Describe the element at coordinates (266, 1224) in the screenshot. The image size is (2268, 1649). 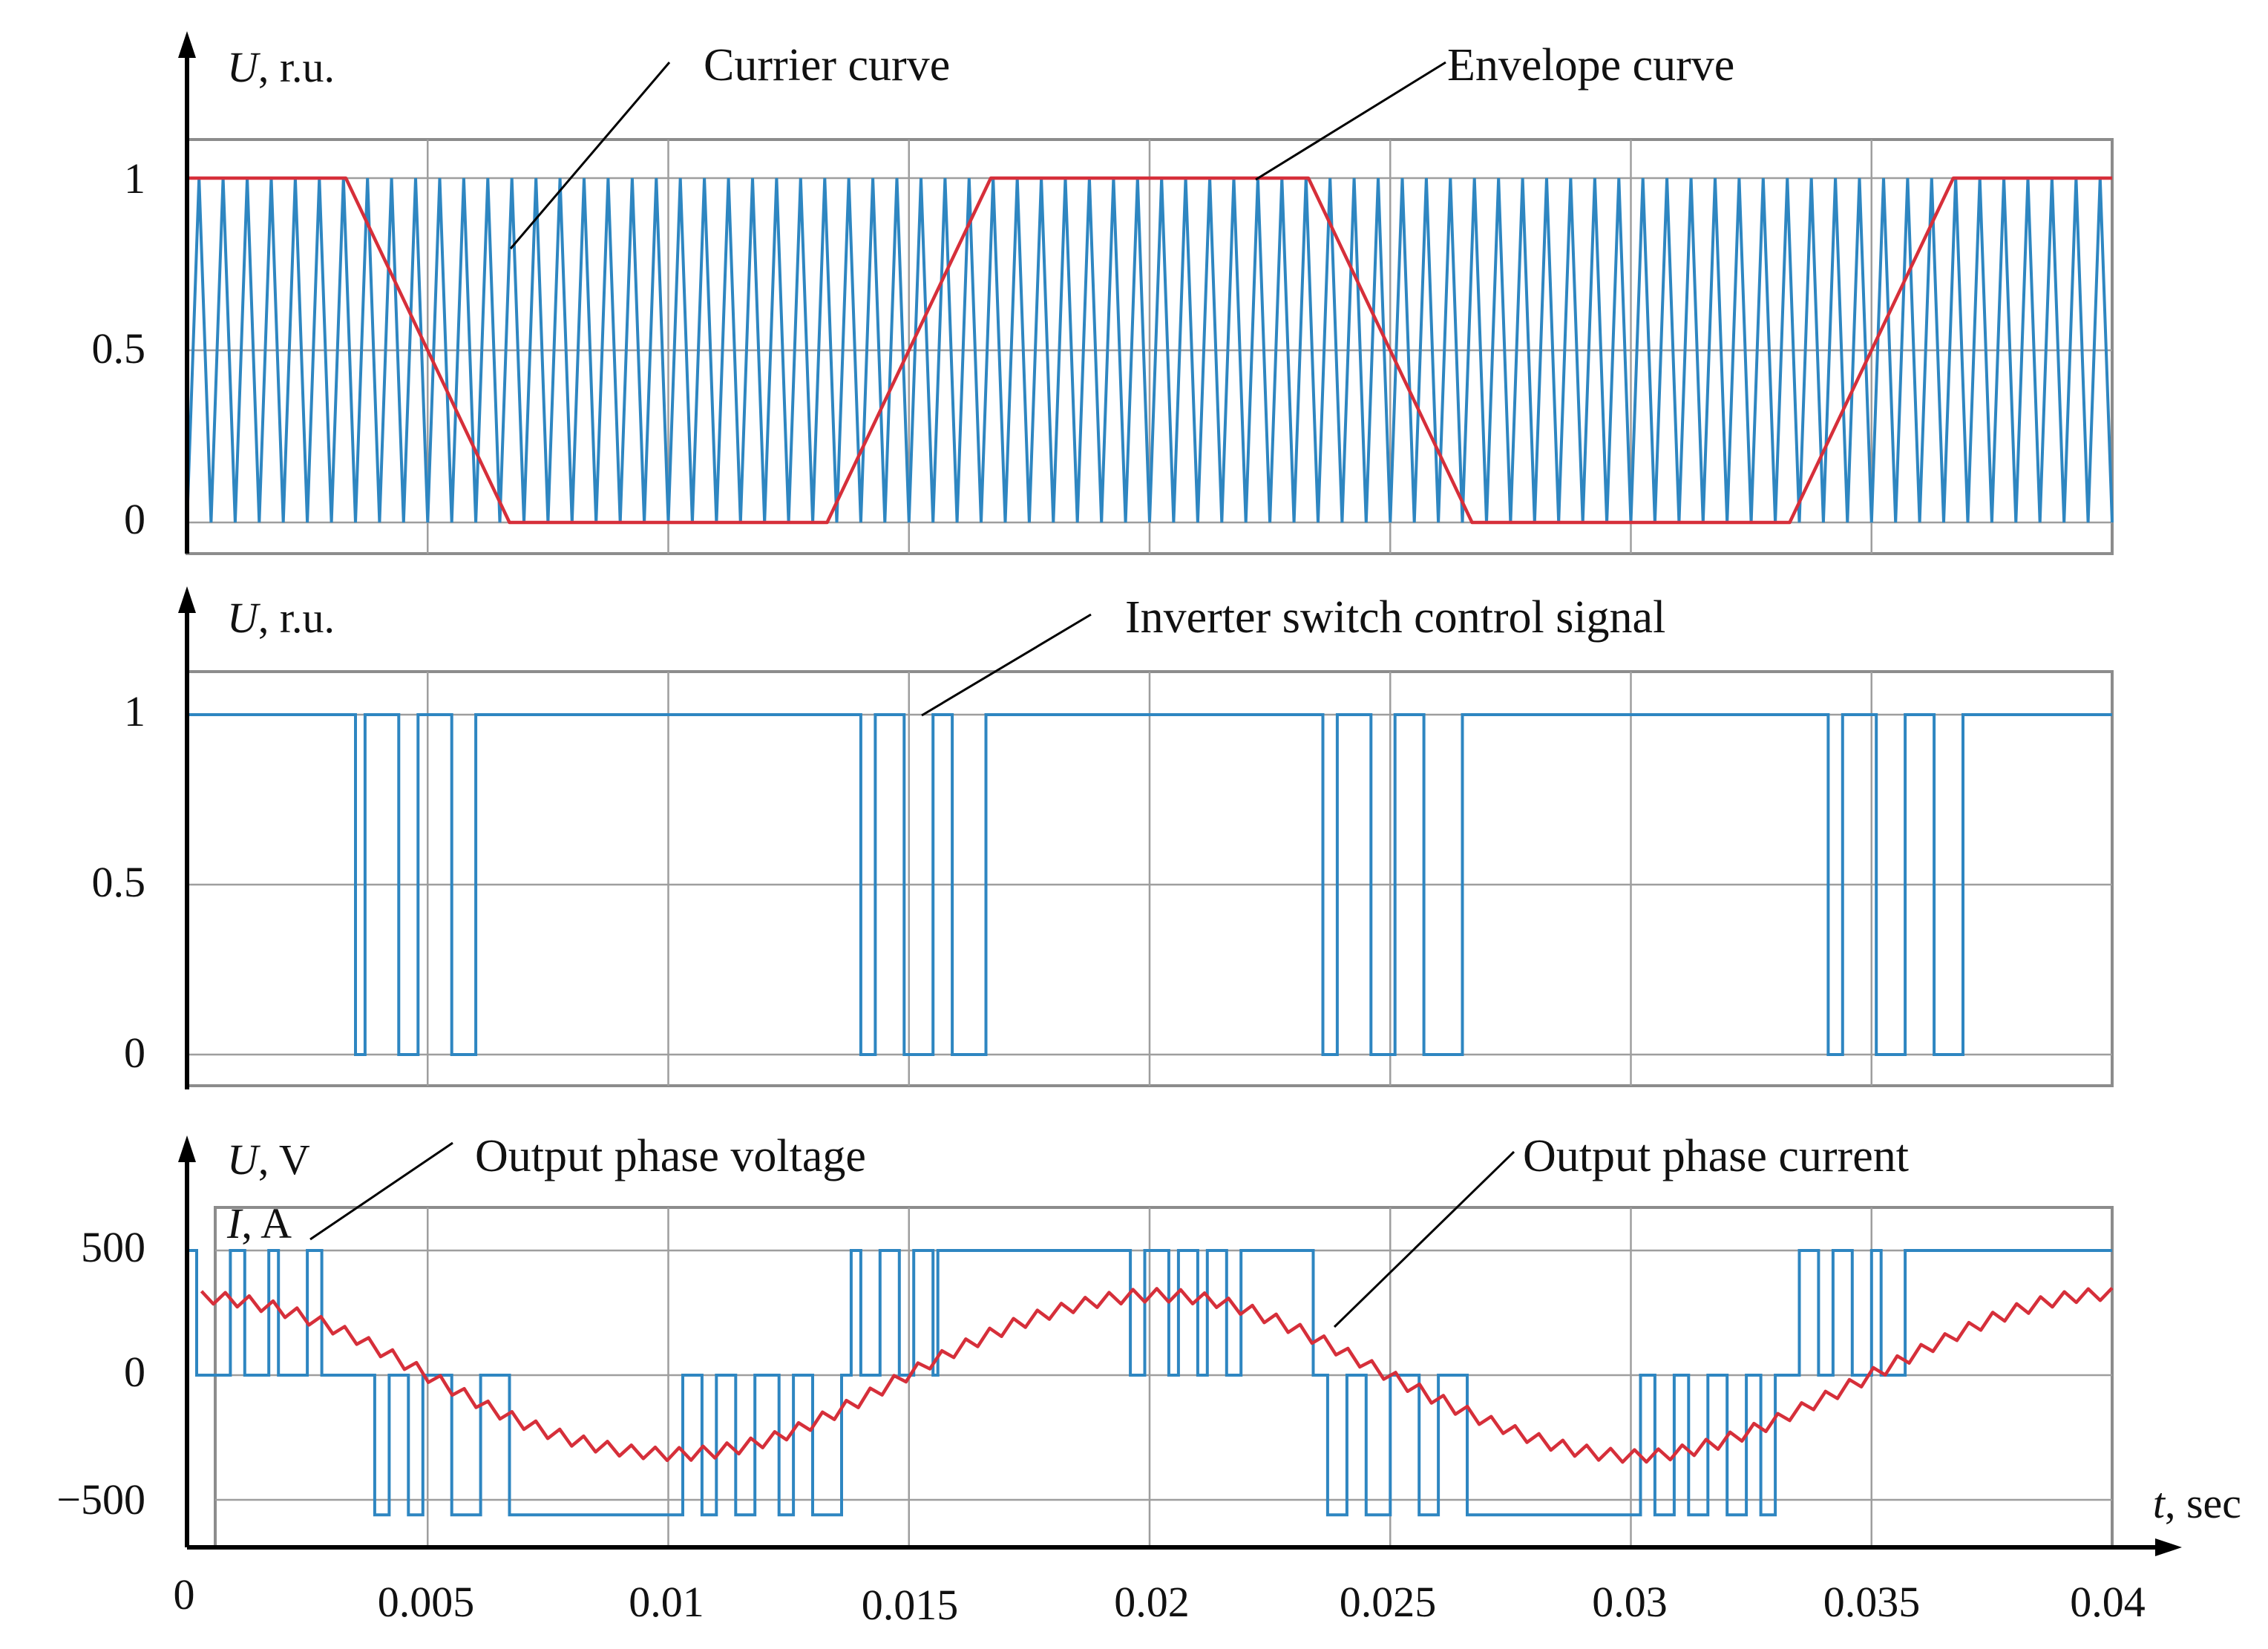
I see `panel-bottom-ylabel2-unit: , A` at that location.